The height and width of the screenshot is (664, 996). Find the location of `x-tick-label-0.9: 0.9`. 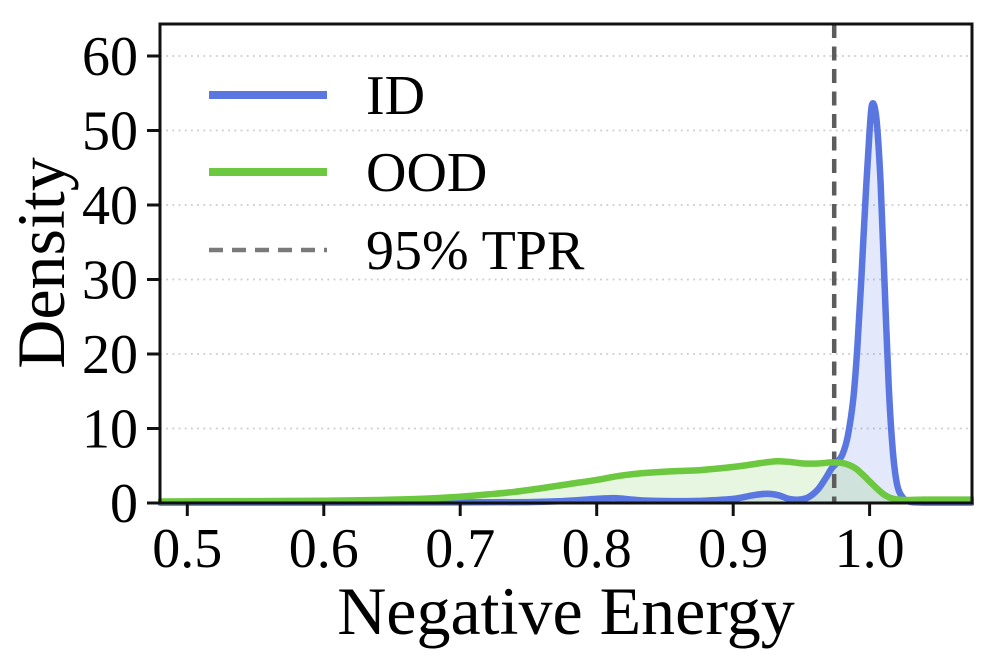

x-tick-label-0.9: 0.9 is located at coordinates (733, 549).